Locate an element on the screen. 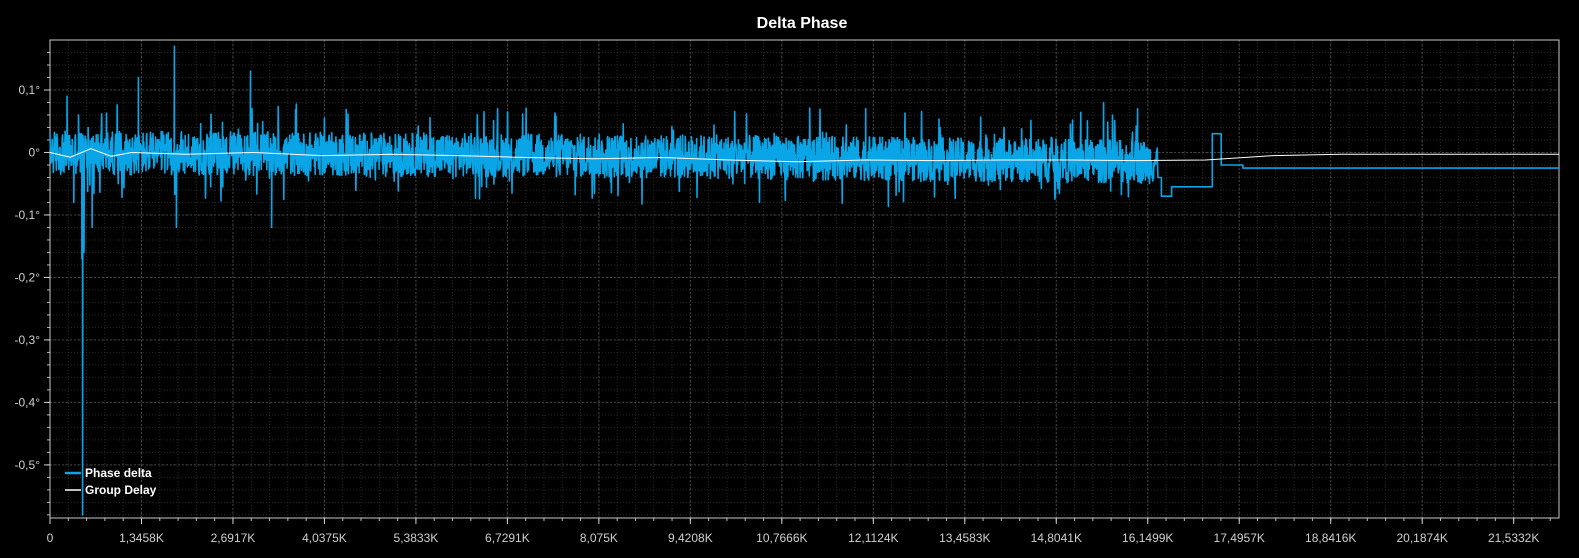 This screenshot has width=1579, height=558. y-axis-labels: 0,1° 0° -0,1° -0,2° -0,3° -0,4° -0,5° is located at coordinates (28, 277).